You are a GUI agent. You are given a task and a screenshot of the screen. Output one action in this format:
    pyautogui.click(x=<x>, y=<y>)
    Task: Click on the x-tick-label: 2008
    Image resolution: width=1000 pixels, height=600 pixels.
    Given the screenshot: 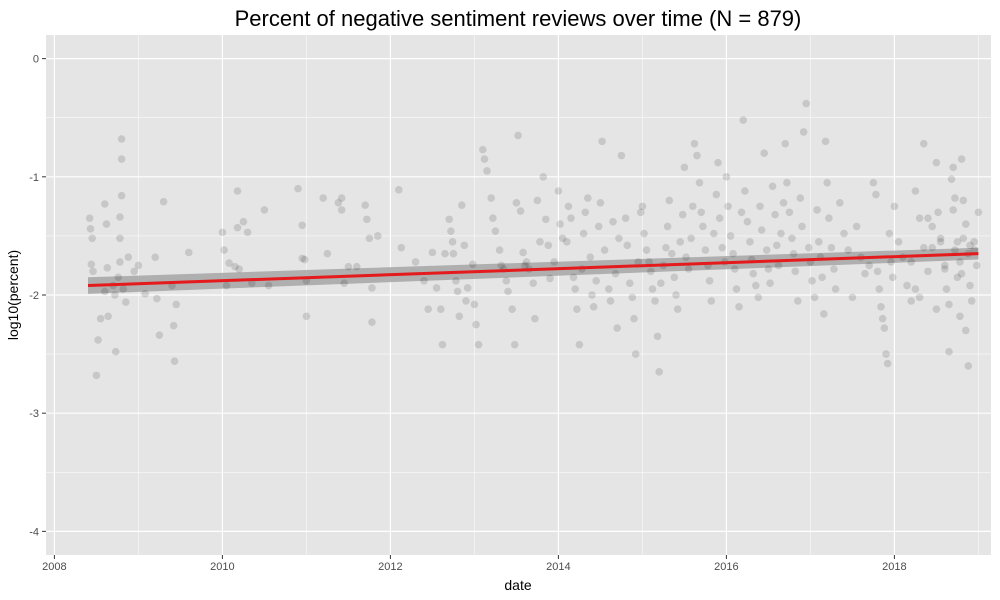 What is the action you would take?
    pyautogui.click(x=54, y=567)
    